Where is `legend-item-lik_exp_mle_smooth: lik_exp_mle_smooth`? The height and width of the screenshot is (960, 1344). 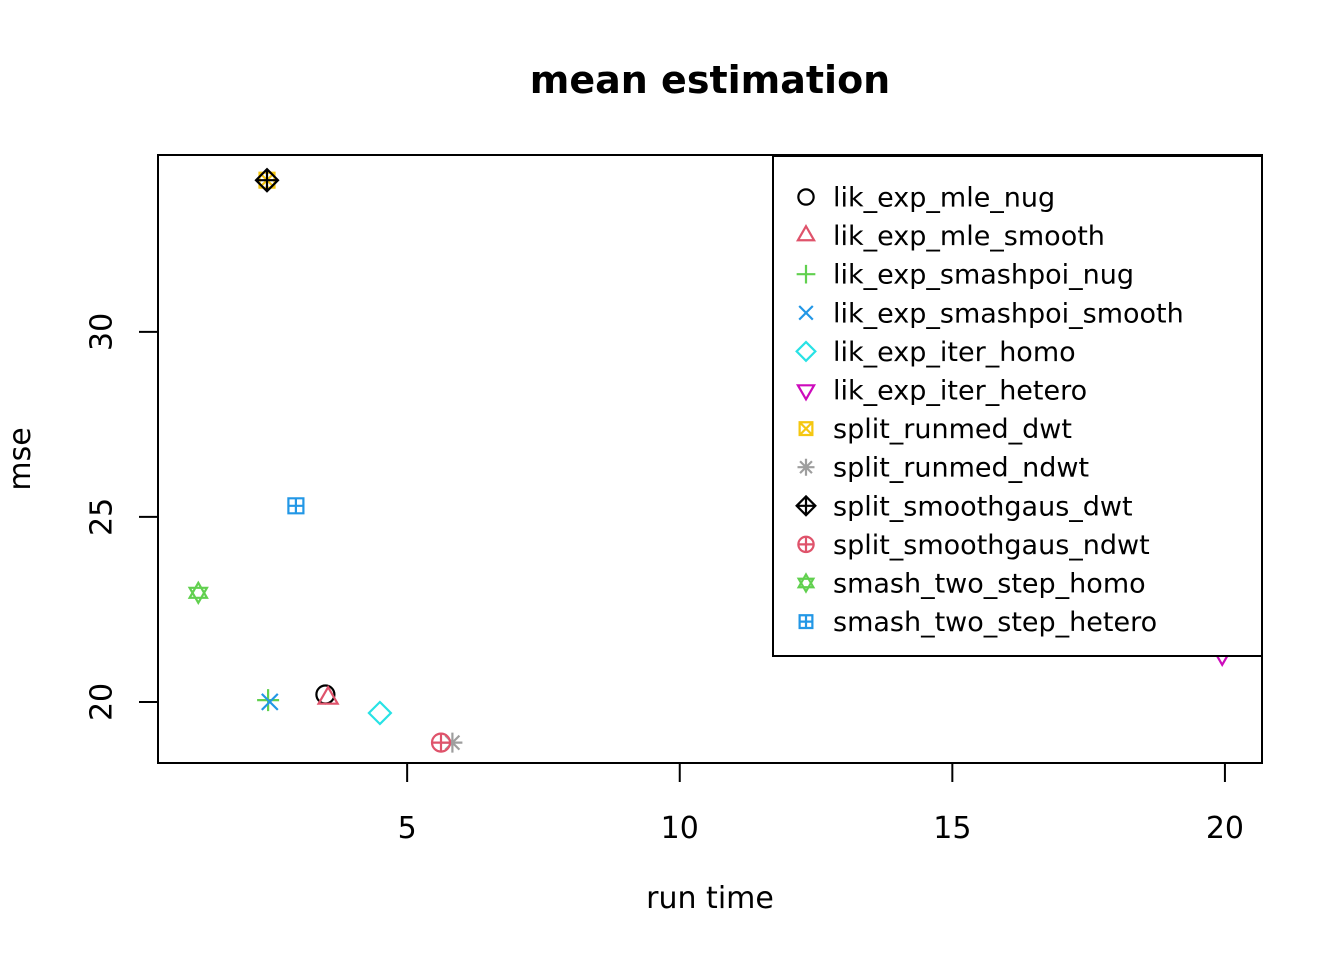 legend-item-lik_exp_mle_smooth: lik_exp_mle_smooth is located at coordinates (950, 236).